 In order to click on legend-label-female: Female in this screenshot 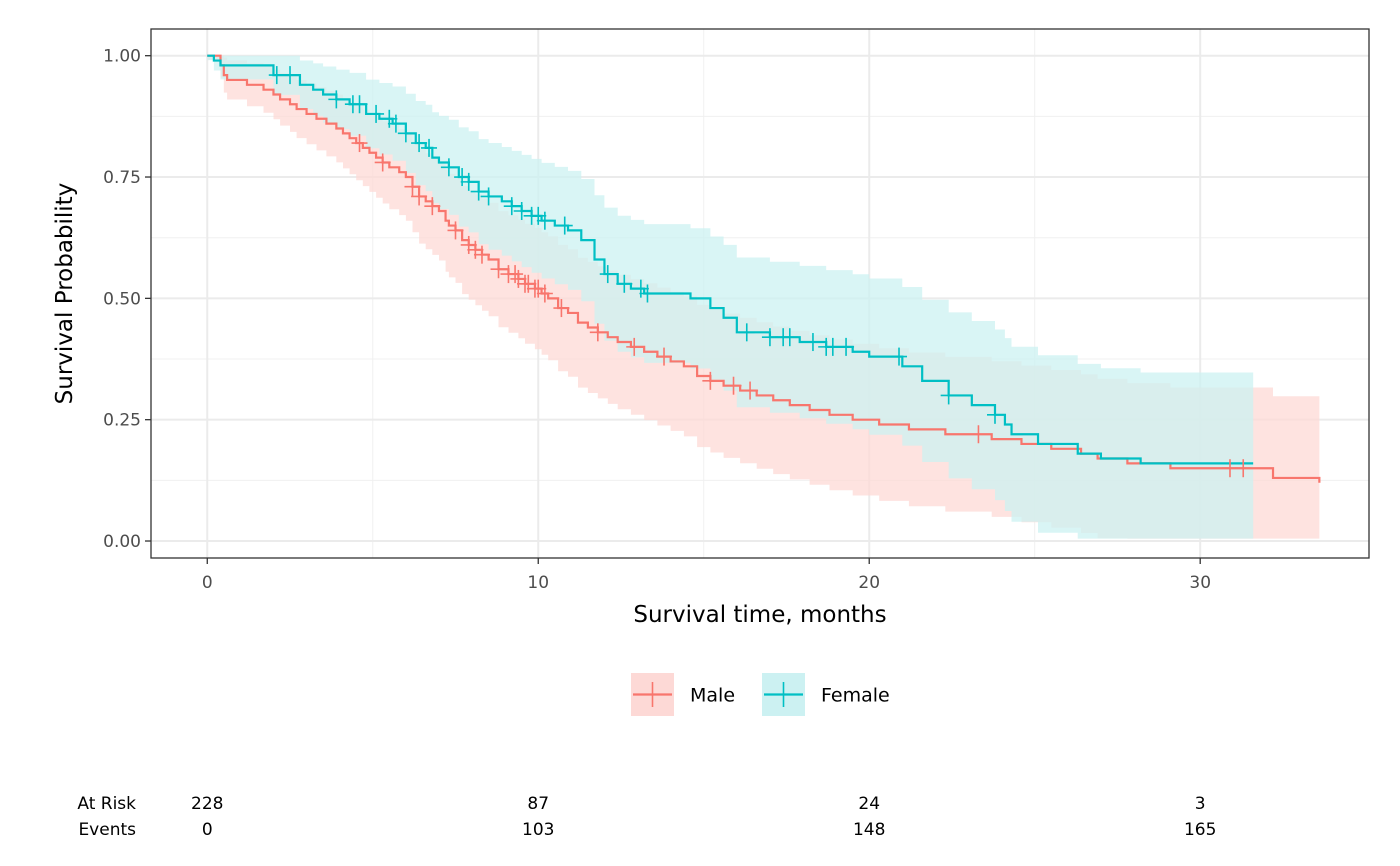, I will do `click(855, 696)`.